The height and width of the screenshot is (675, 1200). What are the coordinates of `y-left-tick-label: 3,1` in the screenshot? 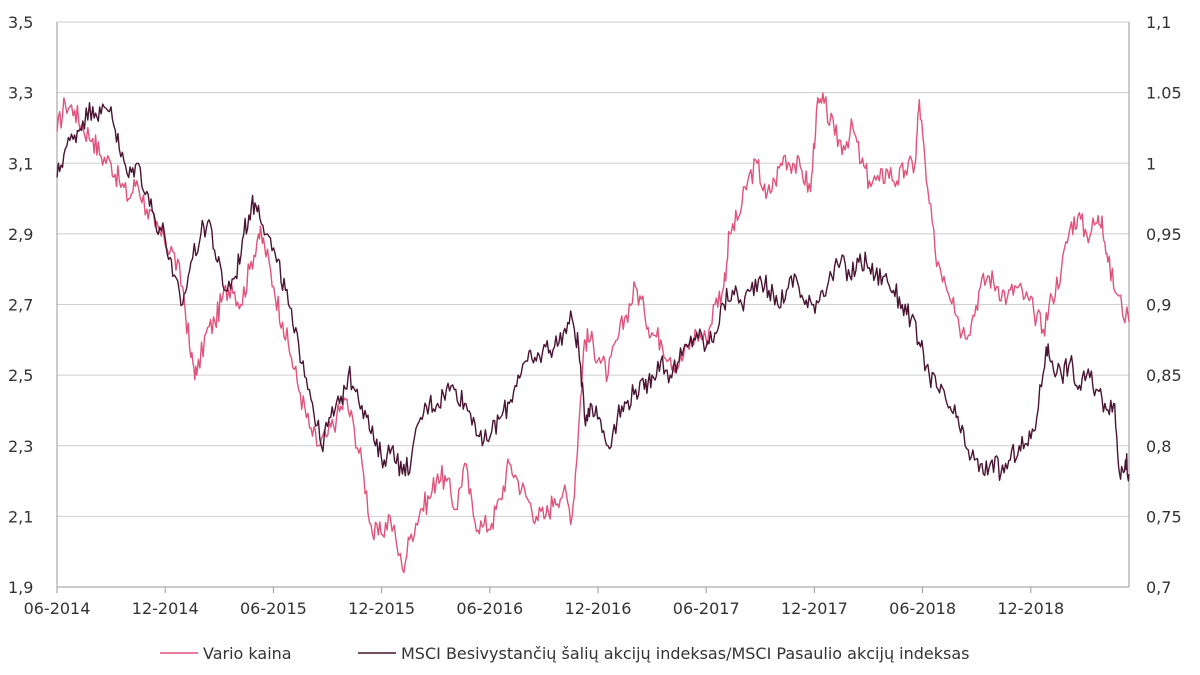 It's located at (20, 163).